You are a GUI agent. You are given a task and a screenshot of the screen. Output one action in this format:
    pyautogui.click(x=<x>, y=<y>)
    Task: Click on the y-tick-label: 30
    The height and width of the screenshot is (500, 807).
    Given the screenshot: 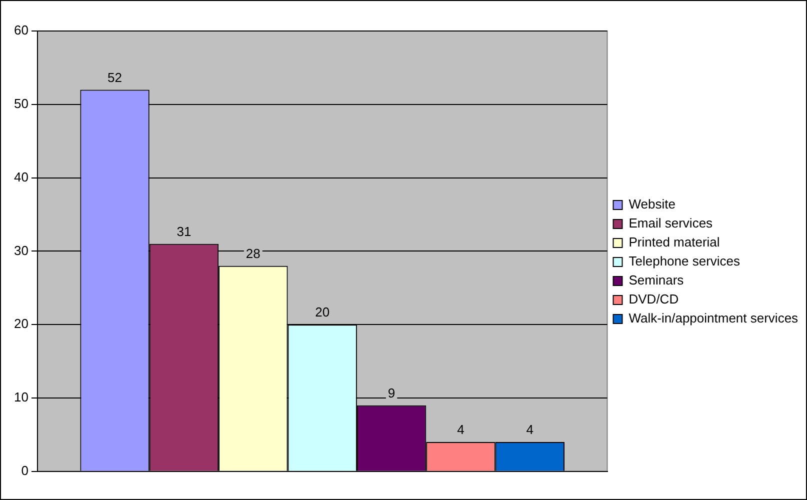 What is the action you would take?
    pyautogui.click(x=21, y=250)
    